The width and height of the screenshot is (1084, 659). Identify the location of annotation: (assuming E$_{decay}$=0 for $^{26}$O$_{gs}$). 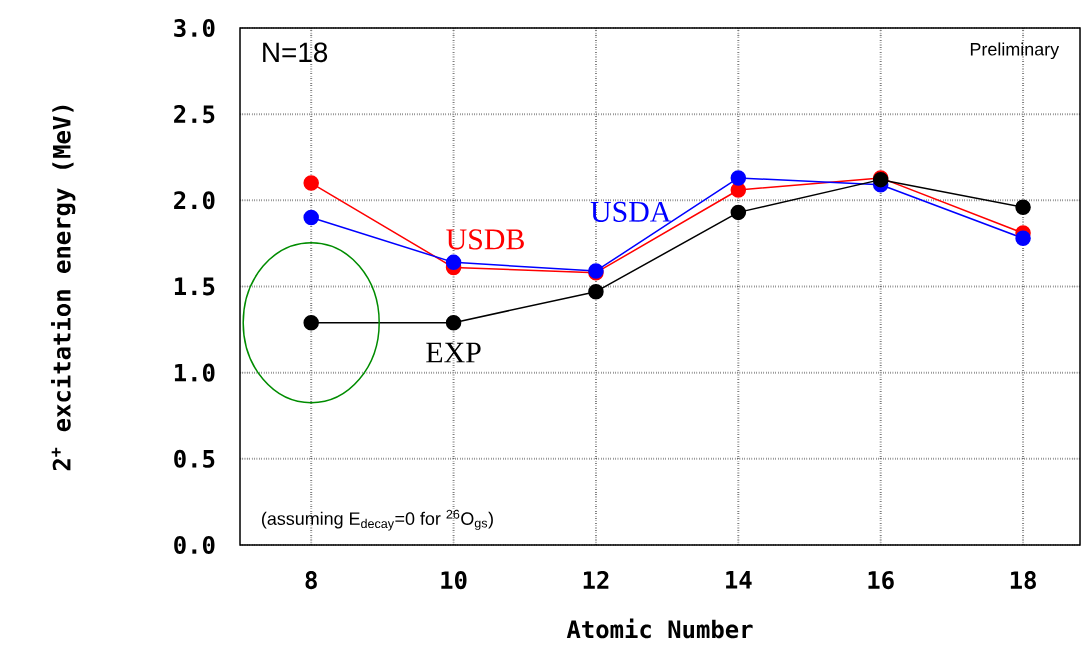
(377, 520).